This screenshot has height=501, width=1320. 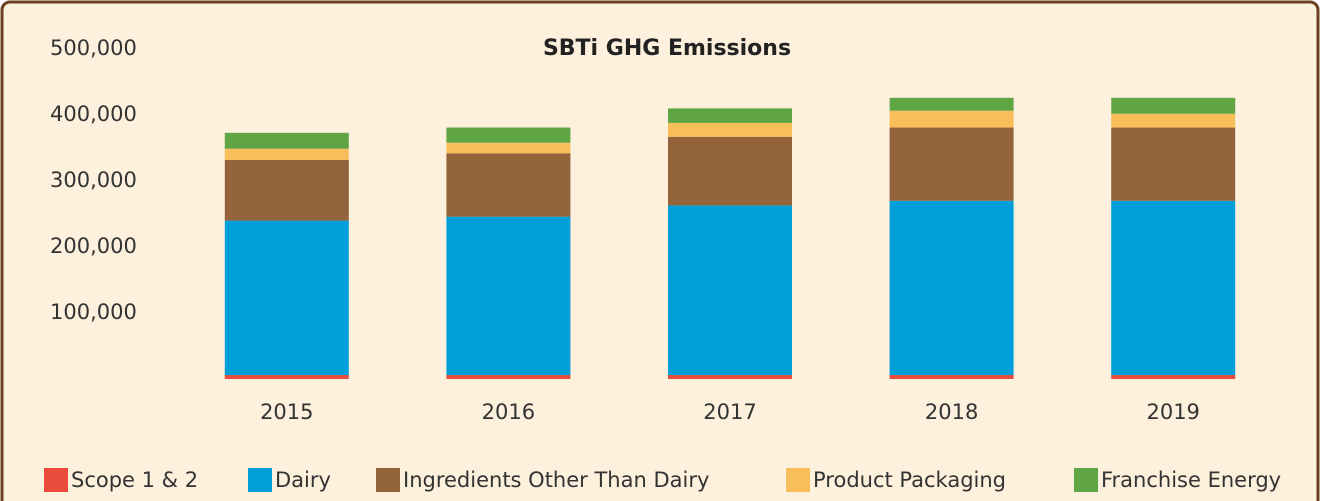 I want to click on y-tick-label: 100,000, so click(x=93, y=312).